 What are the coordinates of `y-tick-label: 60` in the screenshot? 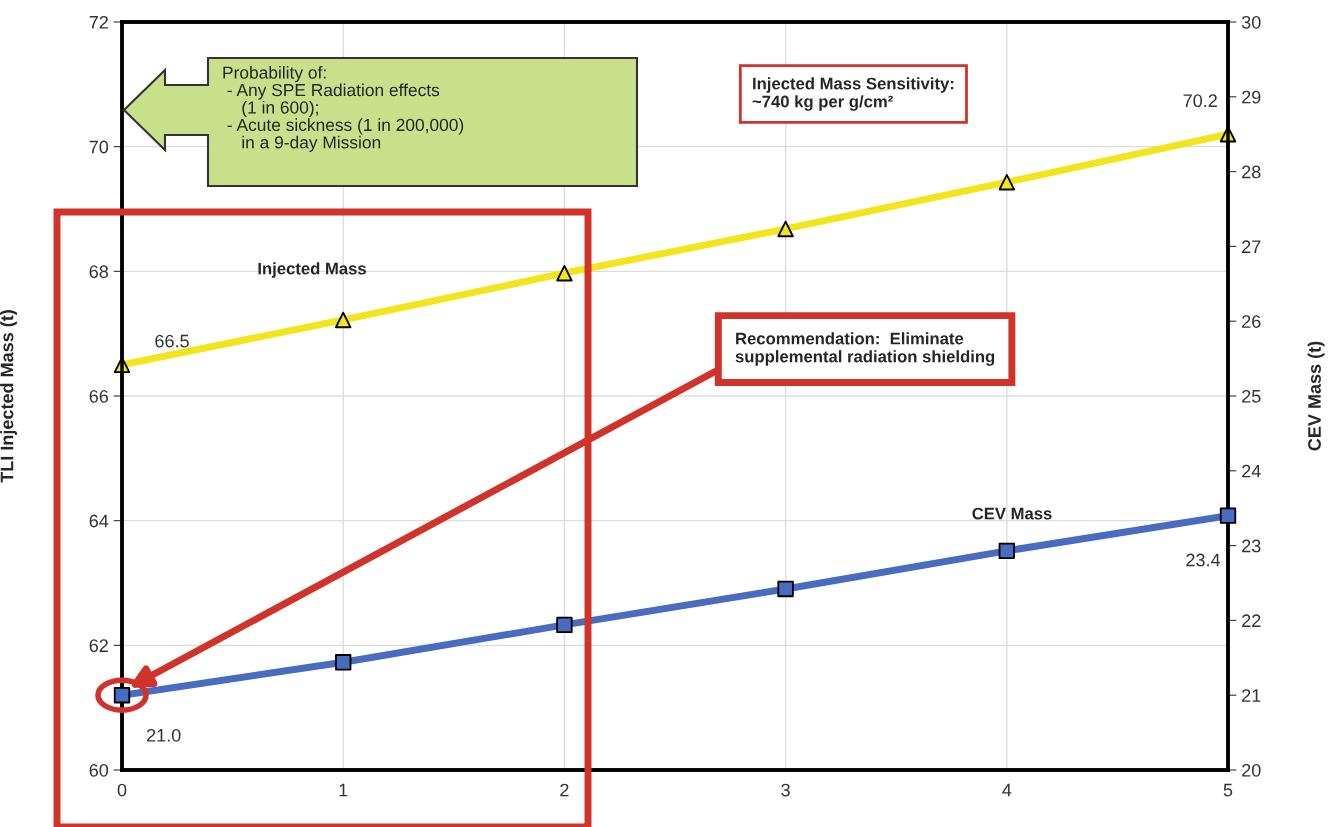 It's located at (99, 770).